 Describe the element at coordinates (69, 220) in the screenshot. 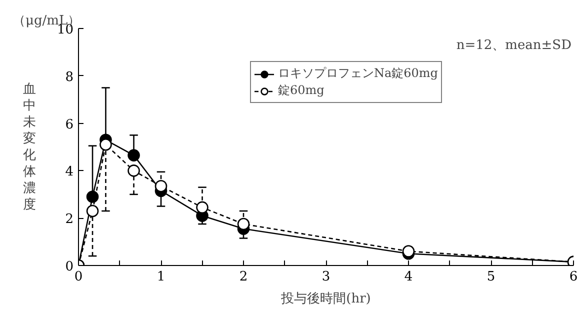

I see `y-tick-label: 2` at that location.